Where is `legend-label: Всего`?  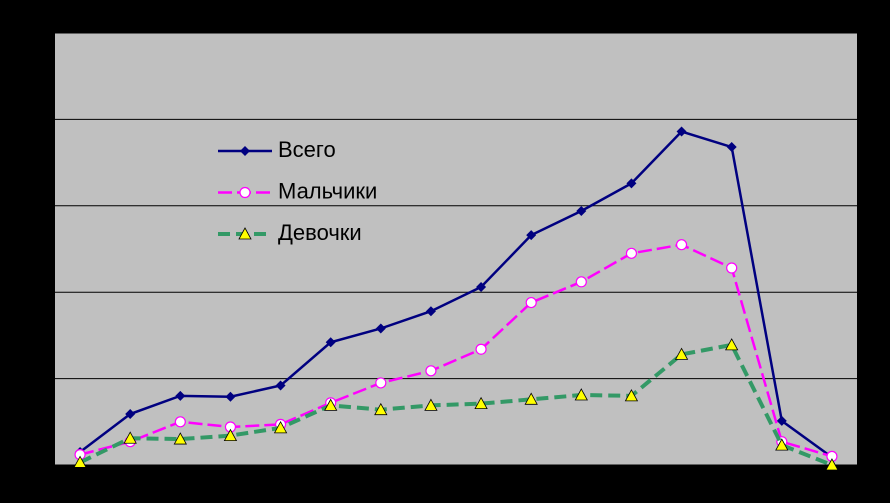 legend-label: Всего is located at coordinates (307, 149).